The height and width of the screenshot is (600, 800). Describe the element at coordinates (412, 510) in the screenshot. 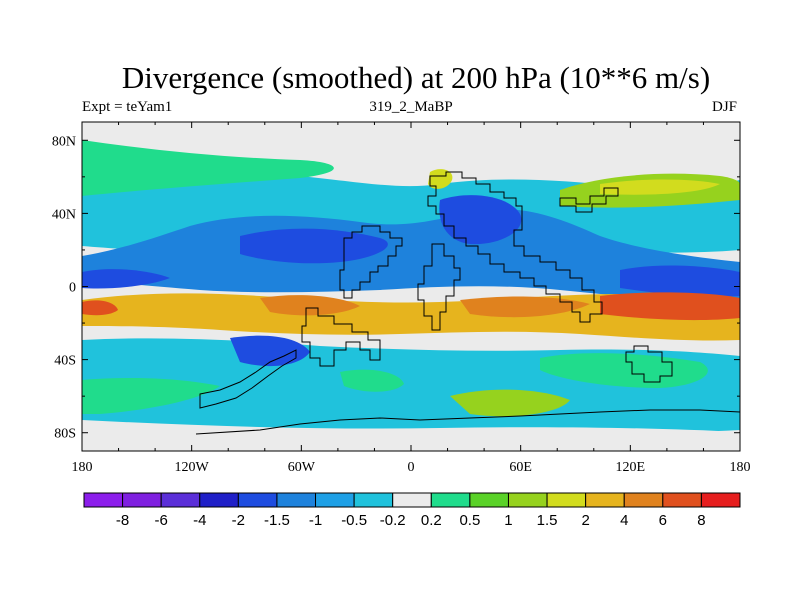

I see `colorbar: -8 -6 -4 -2 -1.5 -1 -0.5 -0.2 0.2 0.5 1 1.5 2 4 6 8` at that location.